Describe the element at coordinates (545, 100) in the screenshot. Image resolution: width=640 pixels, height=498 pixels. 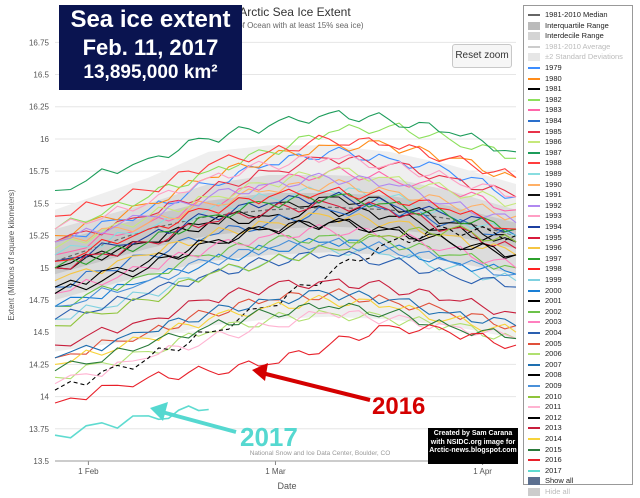
I see `legend-item-1982: 1982` at that location.